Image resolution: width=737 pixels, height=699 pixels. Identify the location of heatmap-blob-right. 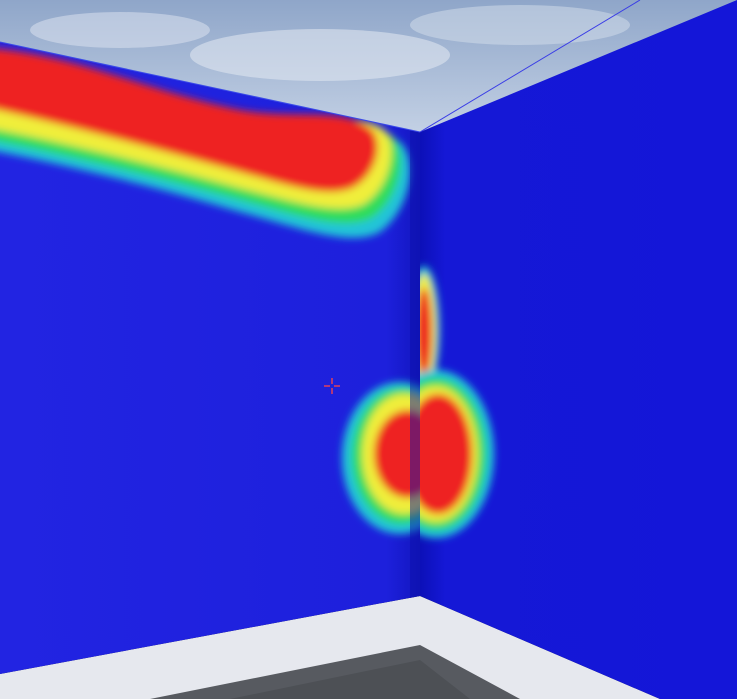
(457, 402).